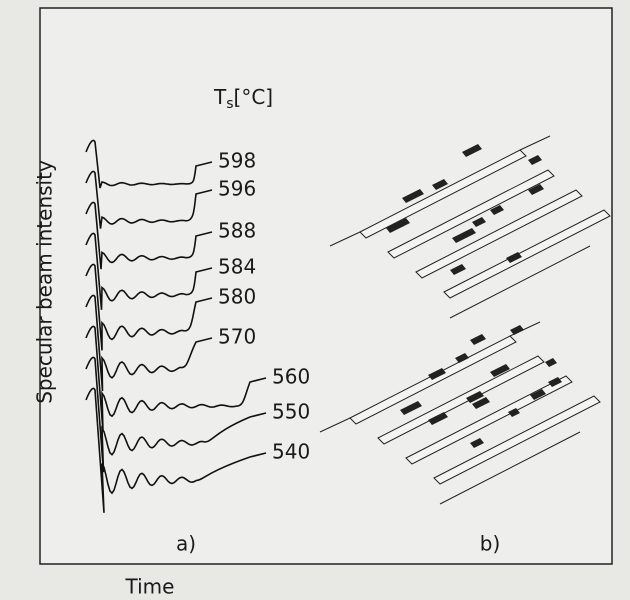 The width and height of the screenshot is (630, 600). What do you see at coordinates (237, 161) in the screenshot?
I see `curve-label: 598` at bounding box center [237, 161].